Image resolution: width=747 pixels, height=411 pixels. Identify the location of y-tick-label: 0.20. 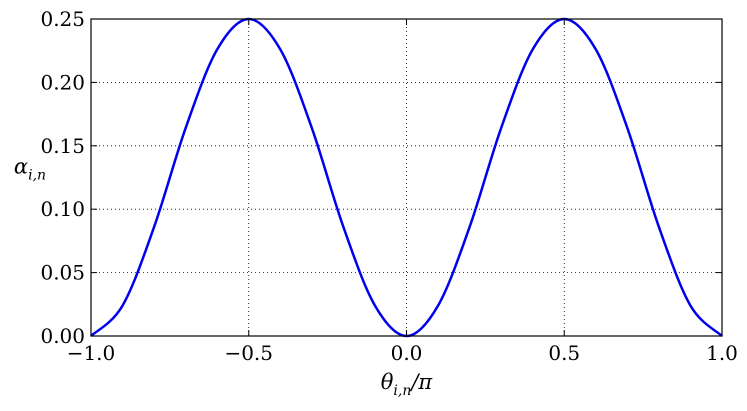
(62, 82).